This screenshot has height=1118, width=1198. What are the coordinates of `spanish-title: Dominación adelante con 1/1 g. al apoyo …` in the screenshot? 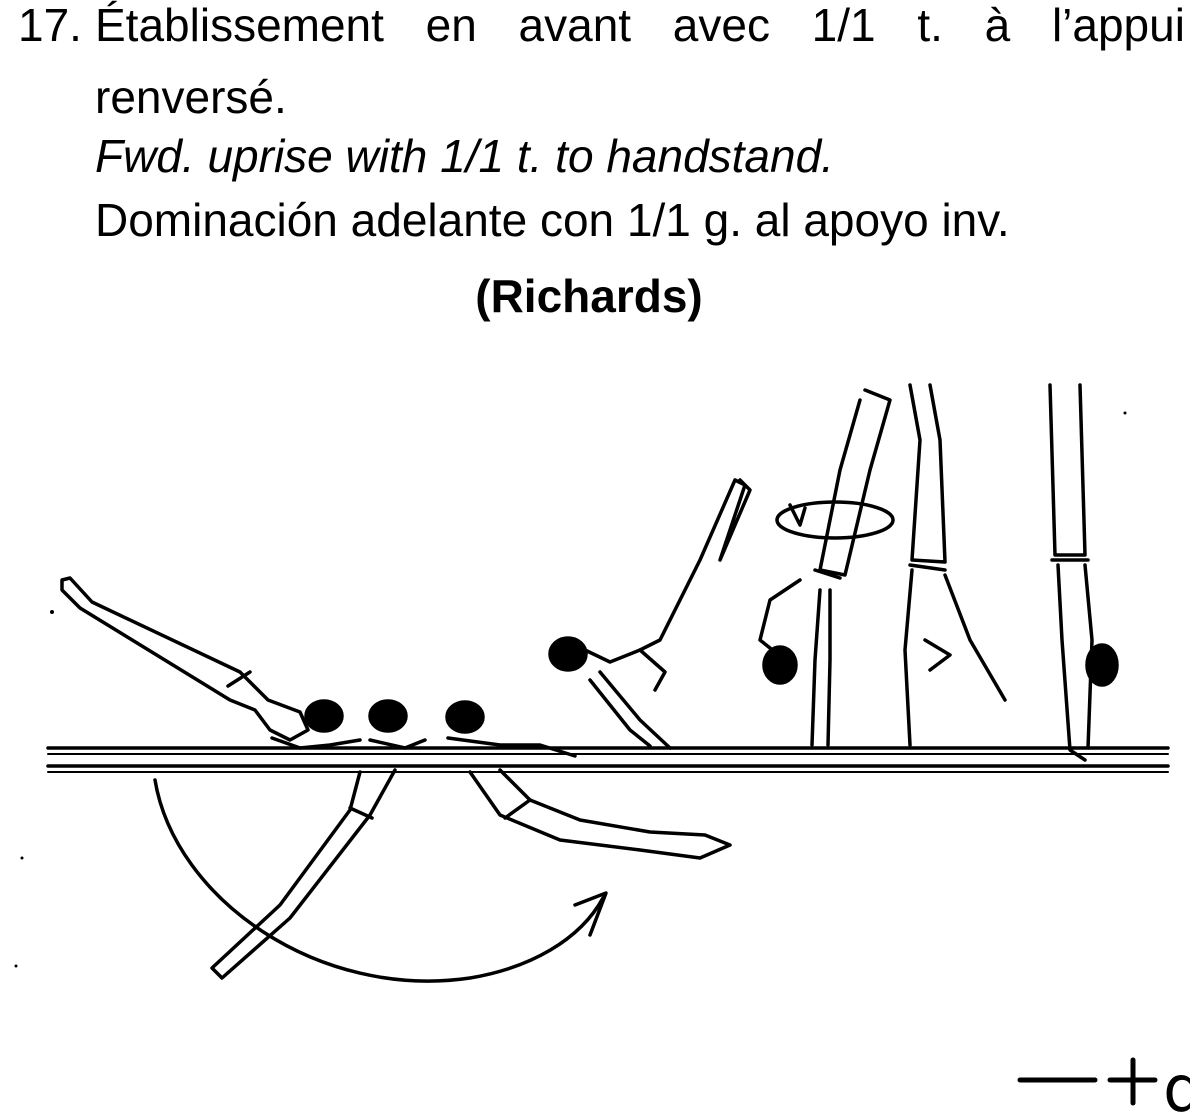 It's located at (552, 220).